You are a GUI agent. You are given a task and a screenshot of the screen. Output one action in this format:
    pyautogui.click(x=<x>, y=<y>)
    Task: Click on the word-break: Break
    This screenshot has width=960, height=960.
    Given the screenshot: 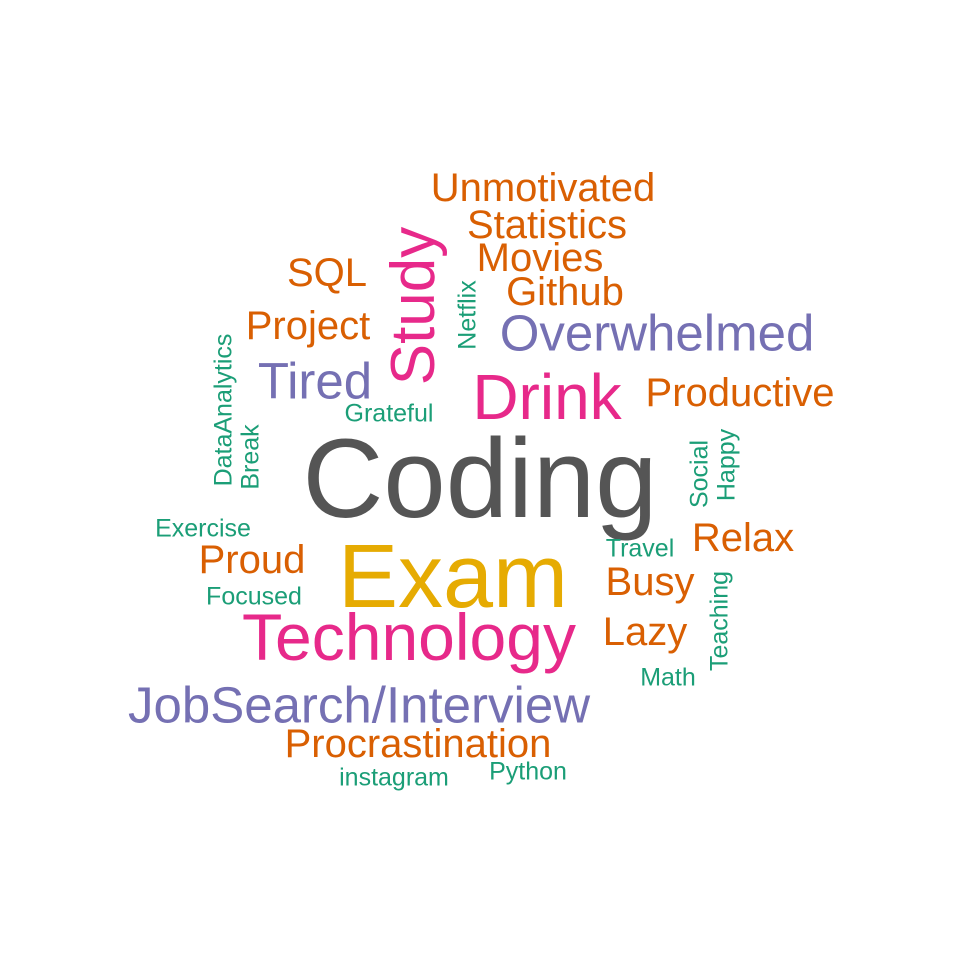 What is the action you would take?
    pyautogui.click(x=250, y=457)
    